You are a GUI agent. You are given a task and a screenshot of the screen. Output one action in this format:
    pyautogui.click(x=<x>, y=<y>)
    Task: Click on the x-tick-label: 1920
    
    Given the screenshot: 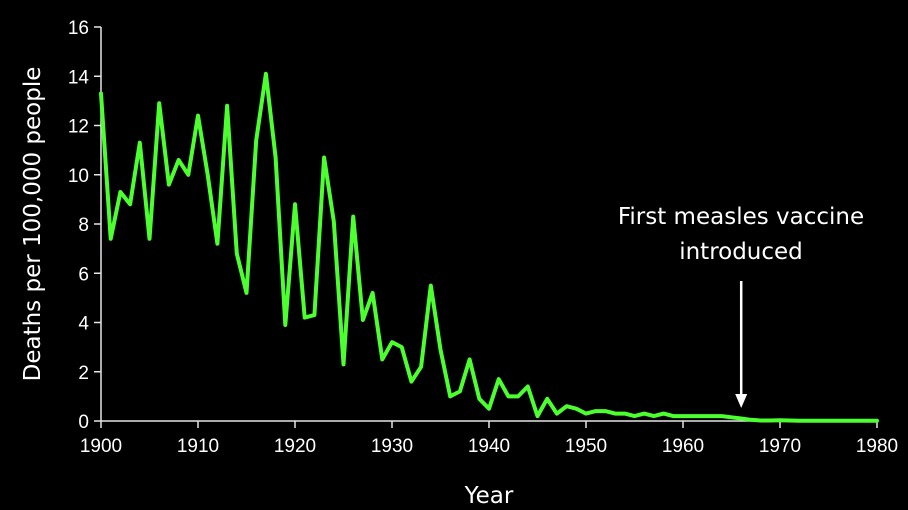 What is the action you would take?
    pyautogui.click(x=295, y=446)
    